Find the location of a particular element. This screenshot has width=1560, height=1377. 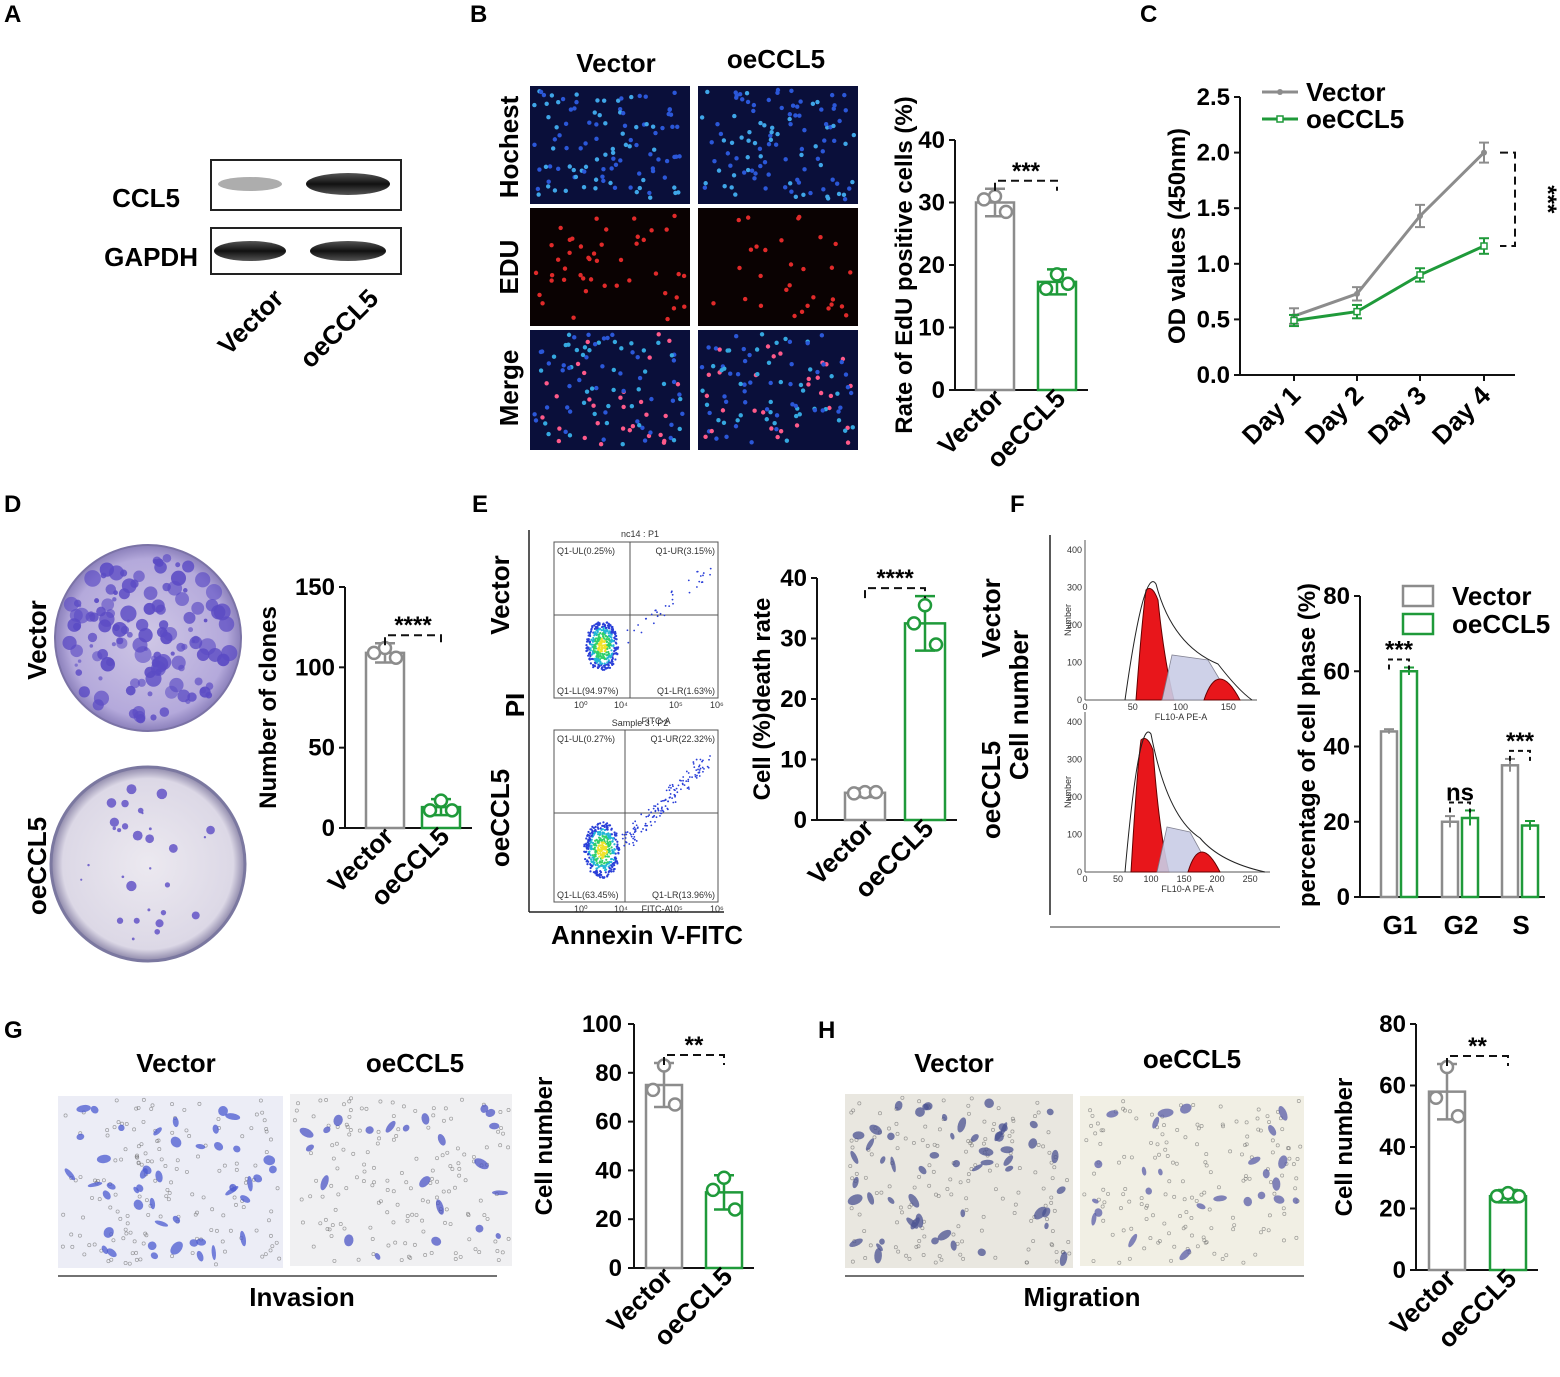

edu-row-merge: Merge is located at coordinates (509, 388).